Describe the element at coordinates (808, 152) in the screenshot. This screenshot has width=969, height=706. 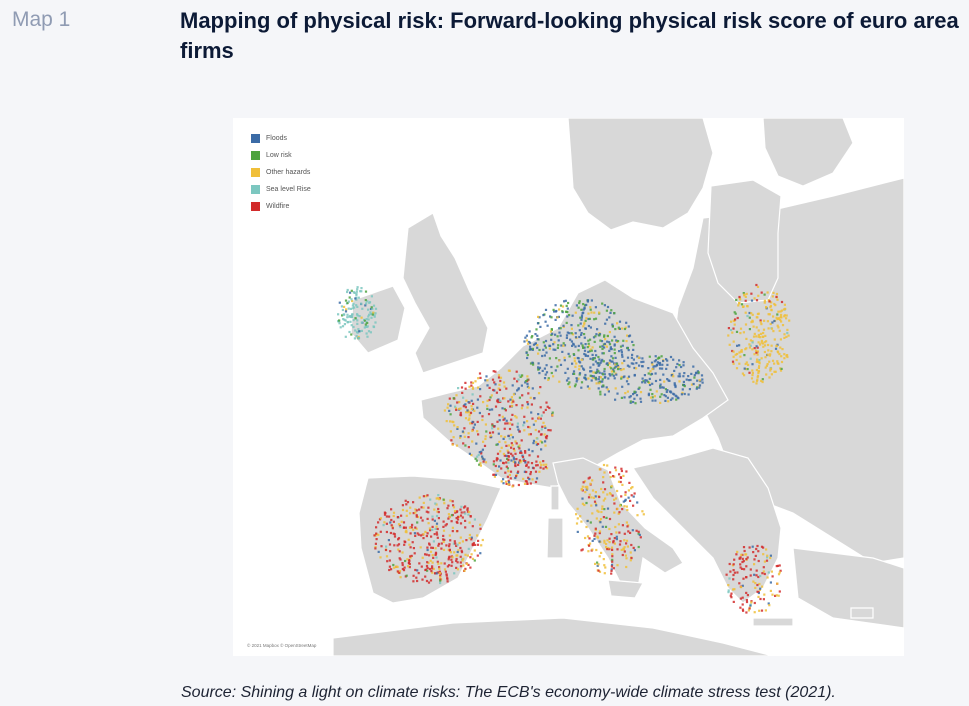
I see `finland-land` at that location.